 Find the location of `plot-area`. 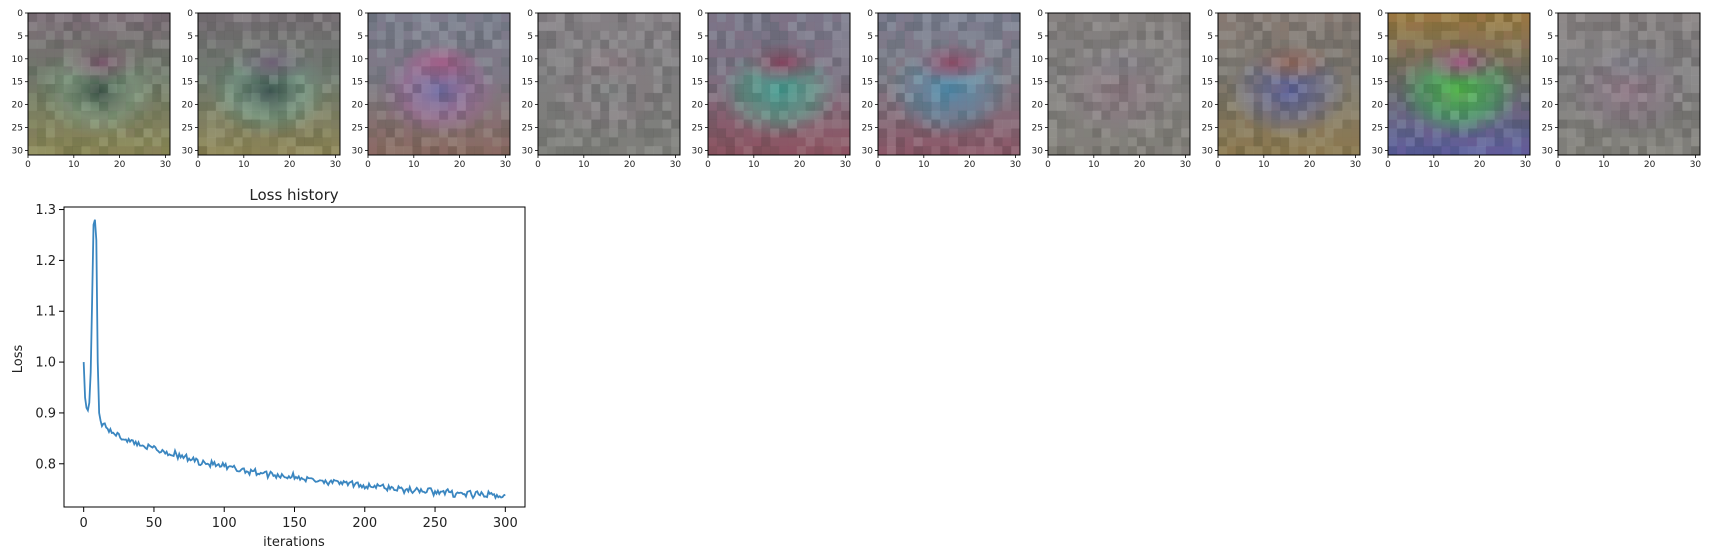

plot-area is located at coordinates (294, 357).